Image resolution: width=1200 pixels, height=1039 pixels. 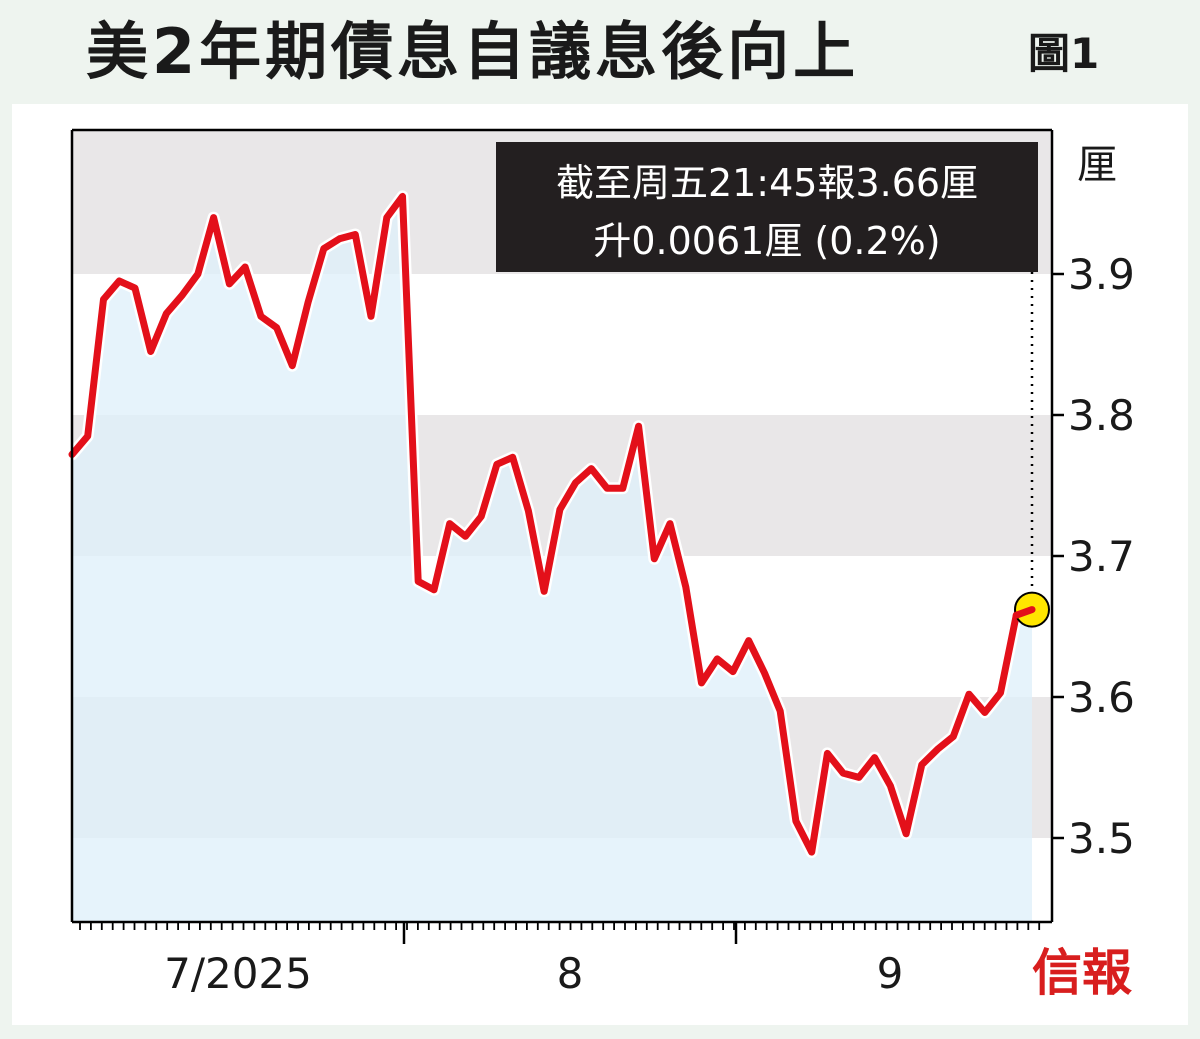 I want to click on y-ticks: 3.5 3.6 3.7 3.8 3.9, so click(x=1093, y=556).